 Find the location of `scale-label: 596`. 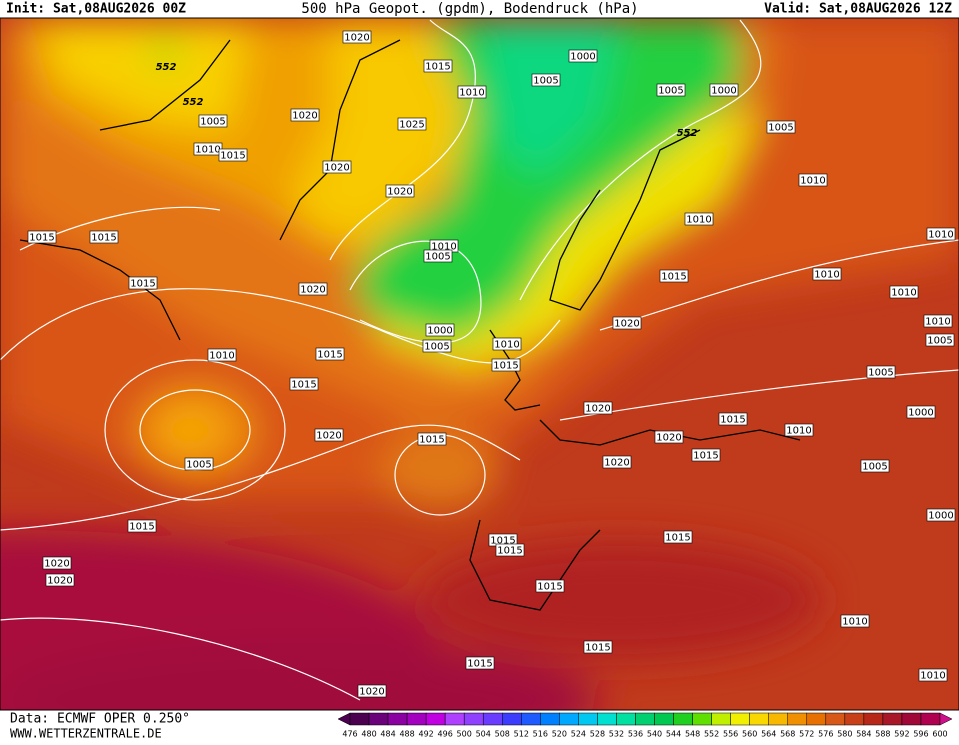

scale-label: 596 is located at coordinates (920, 734).